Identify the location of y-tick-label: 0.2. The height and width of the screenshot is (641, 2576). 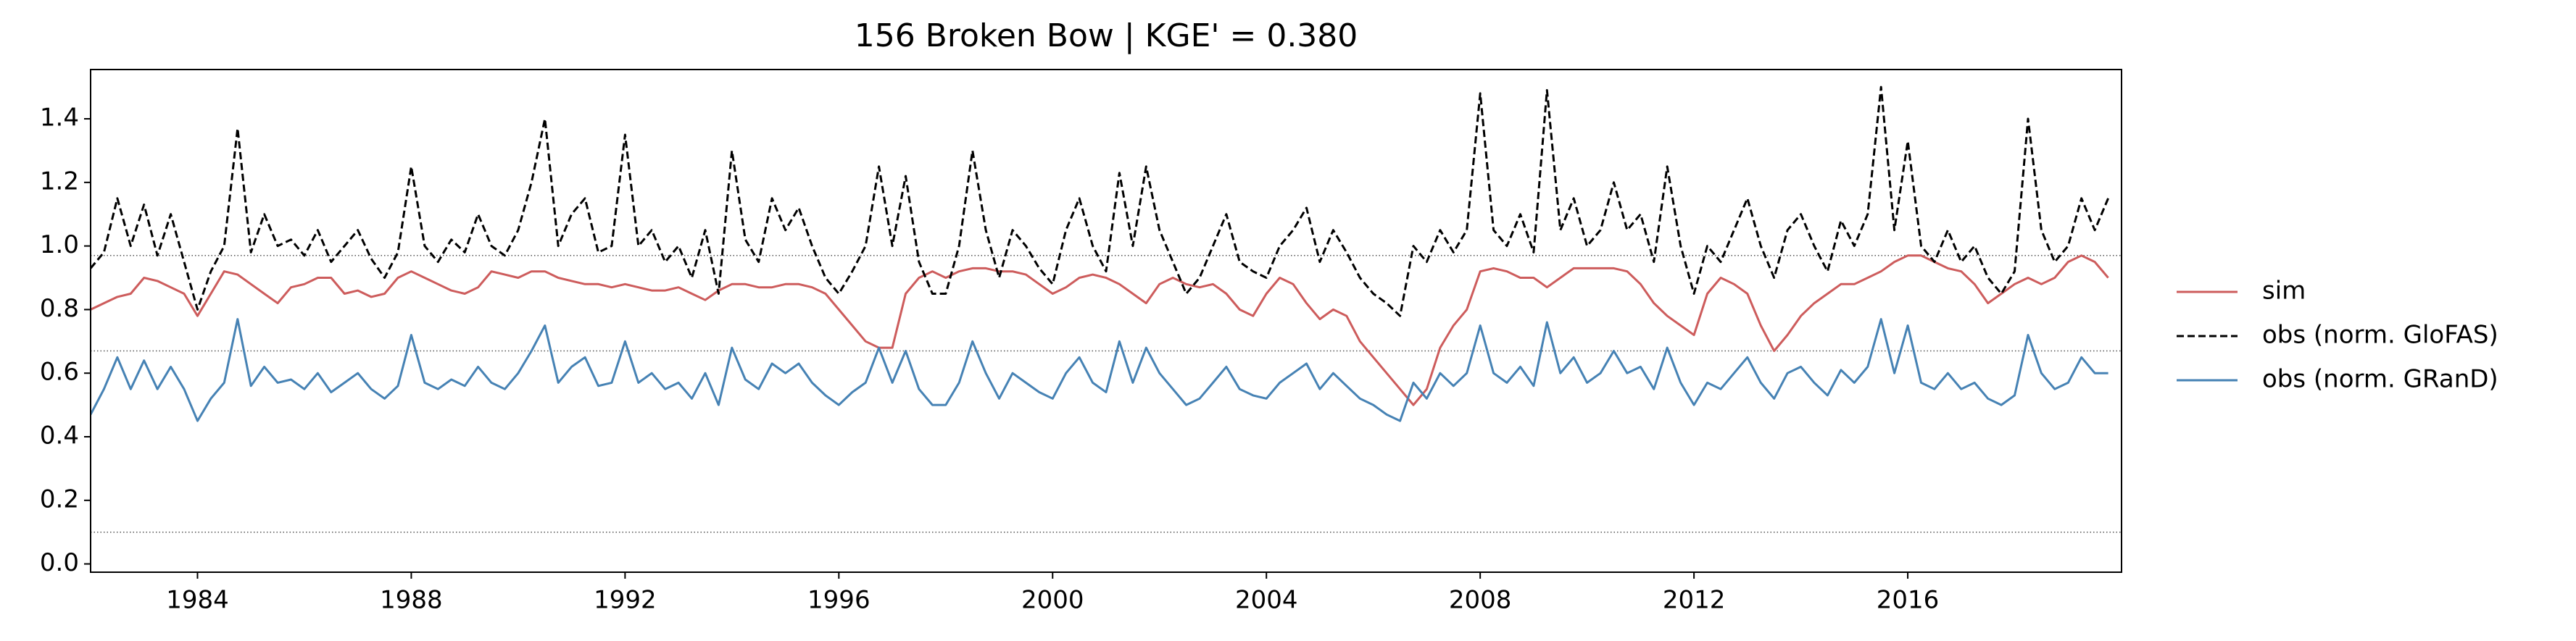
(59, 500).